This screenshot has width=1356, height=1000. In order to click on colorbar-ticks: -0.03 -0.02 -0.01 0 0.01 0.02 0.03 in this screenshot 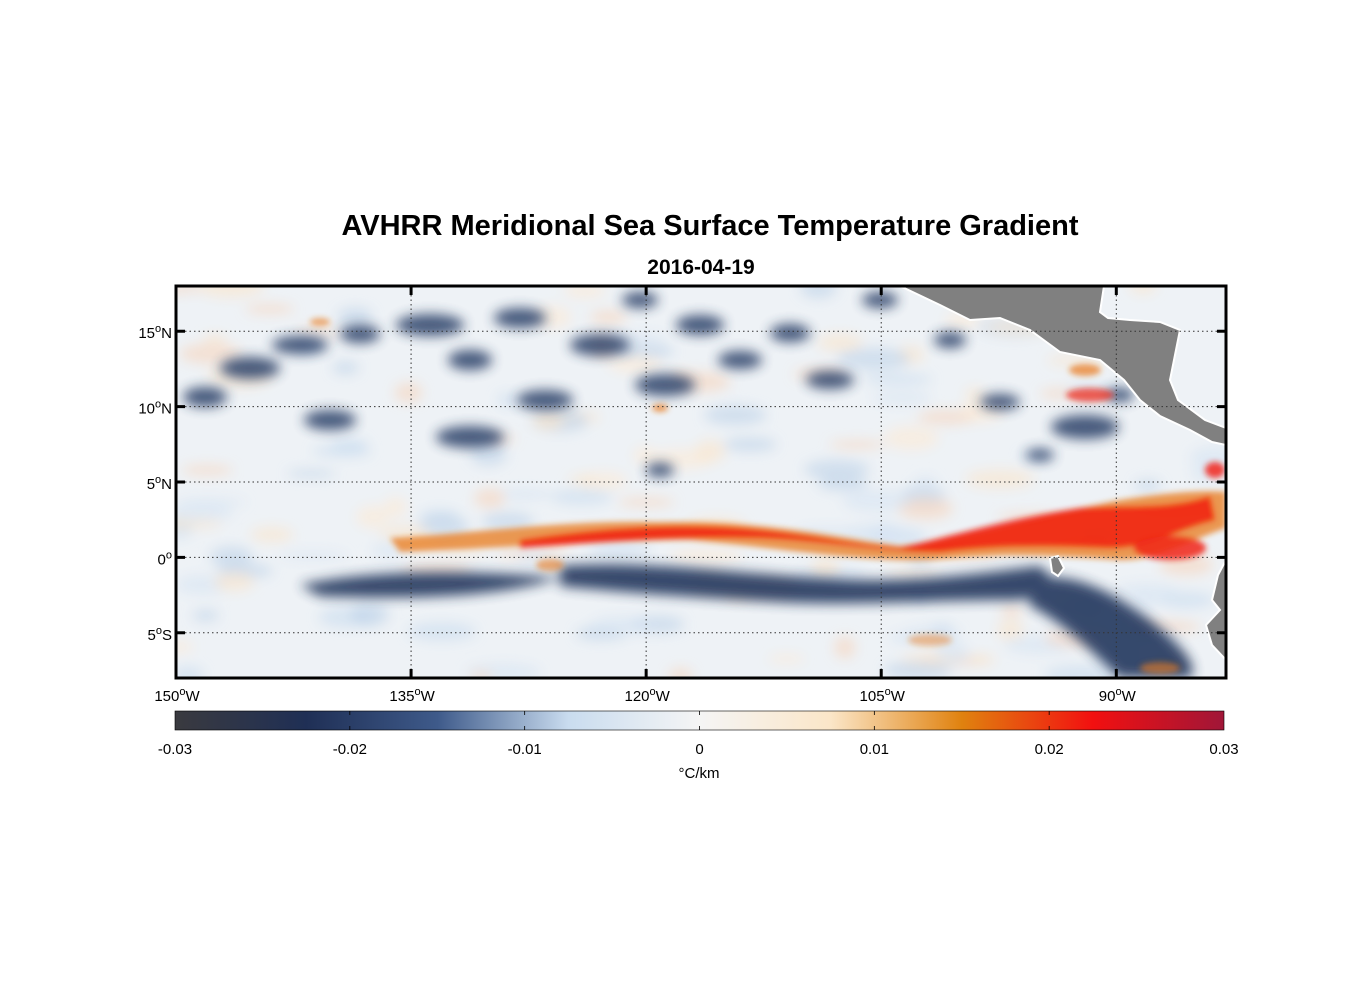, I will do `click(698, 734)`.